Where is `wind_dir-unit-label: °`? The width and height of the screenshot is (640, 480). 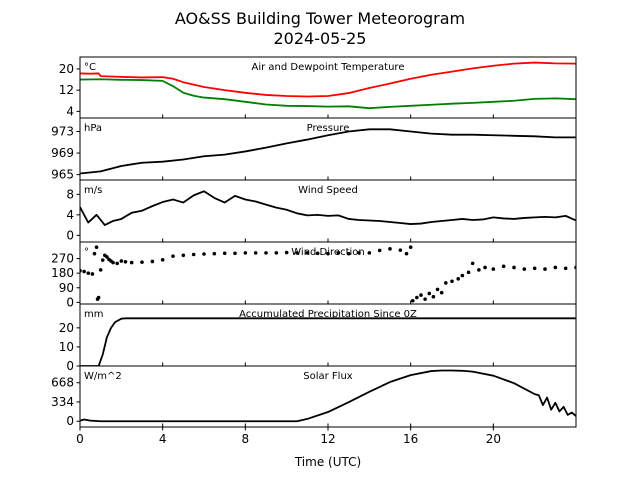
wind_dir-unit-label: ° is located at coordinates (86, 252).